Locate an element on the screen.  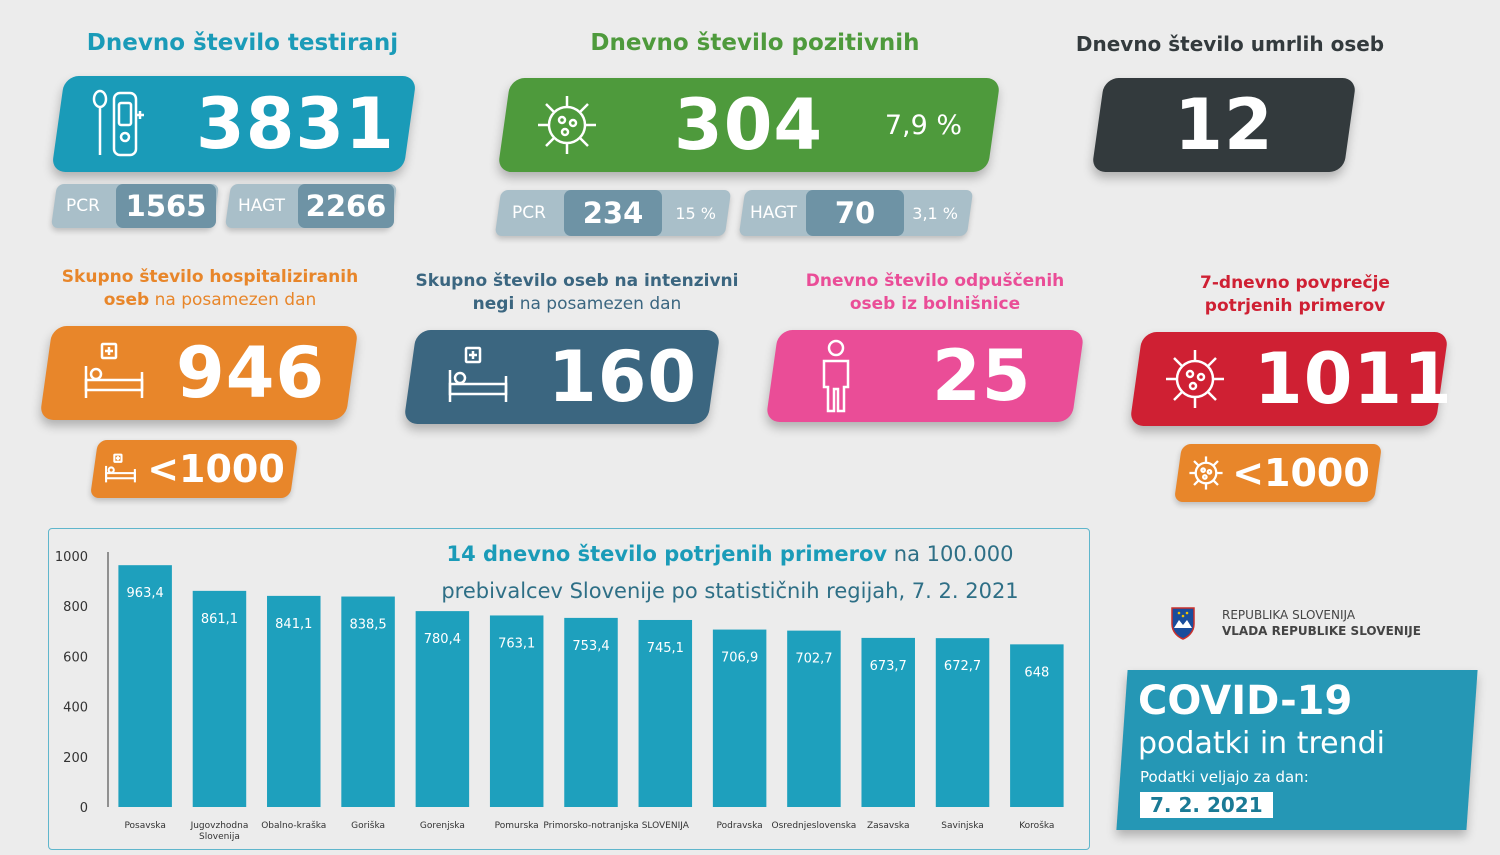
hospital-threshold: <1000 is located at coordinates (216, 469).